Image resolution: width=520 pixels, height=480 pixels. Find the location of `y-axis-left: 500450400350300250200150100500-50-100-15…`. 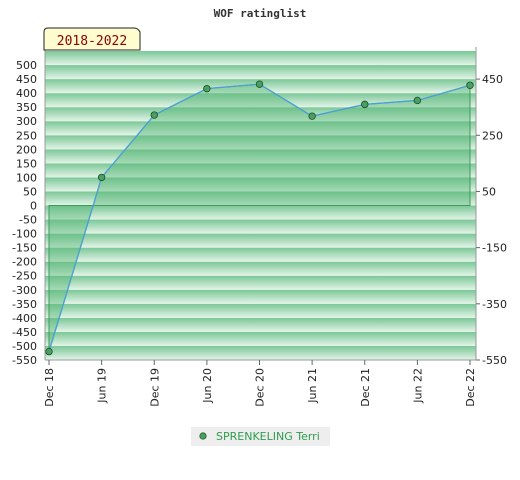

y-axis-left: 500450400350300250200150100500-50-100-15… is located at coordinates (29, 207).